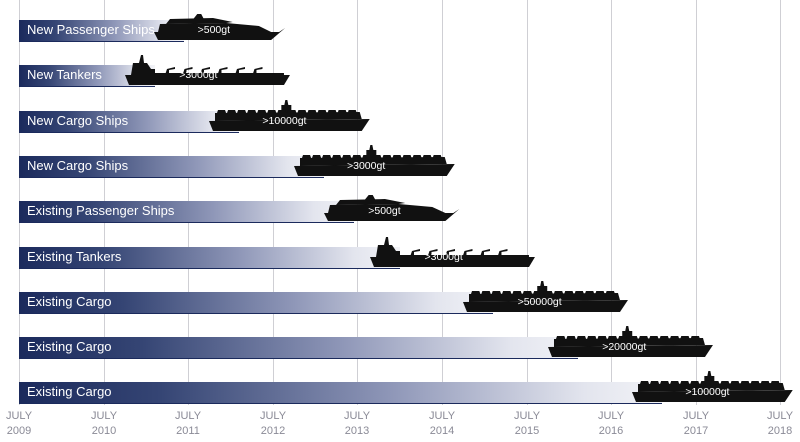 This screenshot has height=442, width=800. I want to click on axis-label-2011: JULY 2011, so click(188, 424).